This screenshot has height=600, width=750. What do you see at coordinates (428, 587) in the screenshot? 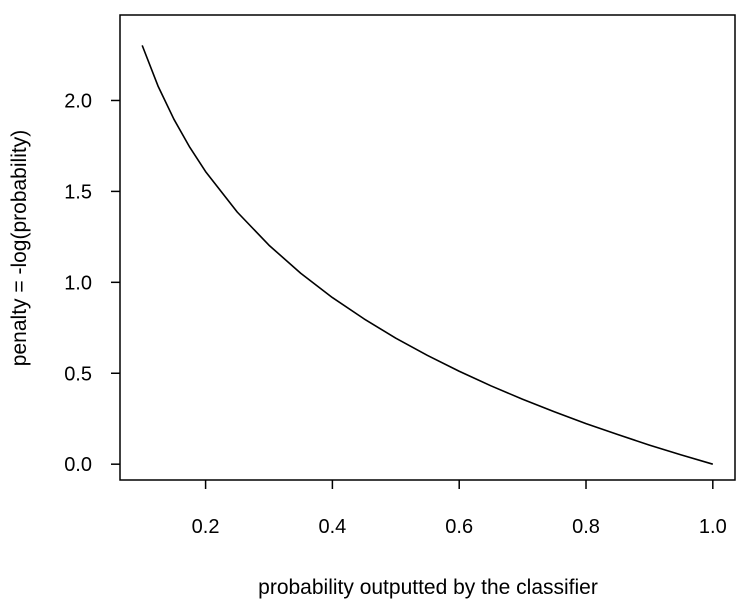
I see `x-axis-title: probability outputted by the classifier` at bounding box center [428, 587].